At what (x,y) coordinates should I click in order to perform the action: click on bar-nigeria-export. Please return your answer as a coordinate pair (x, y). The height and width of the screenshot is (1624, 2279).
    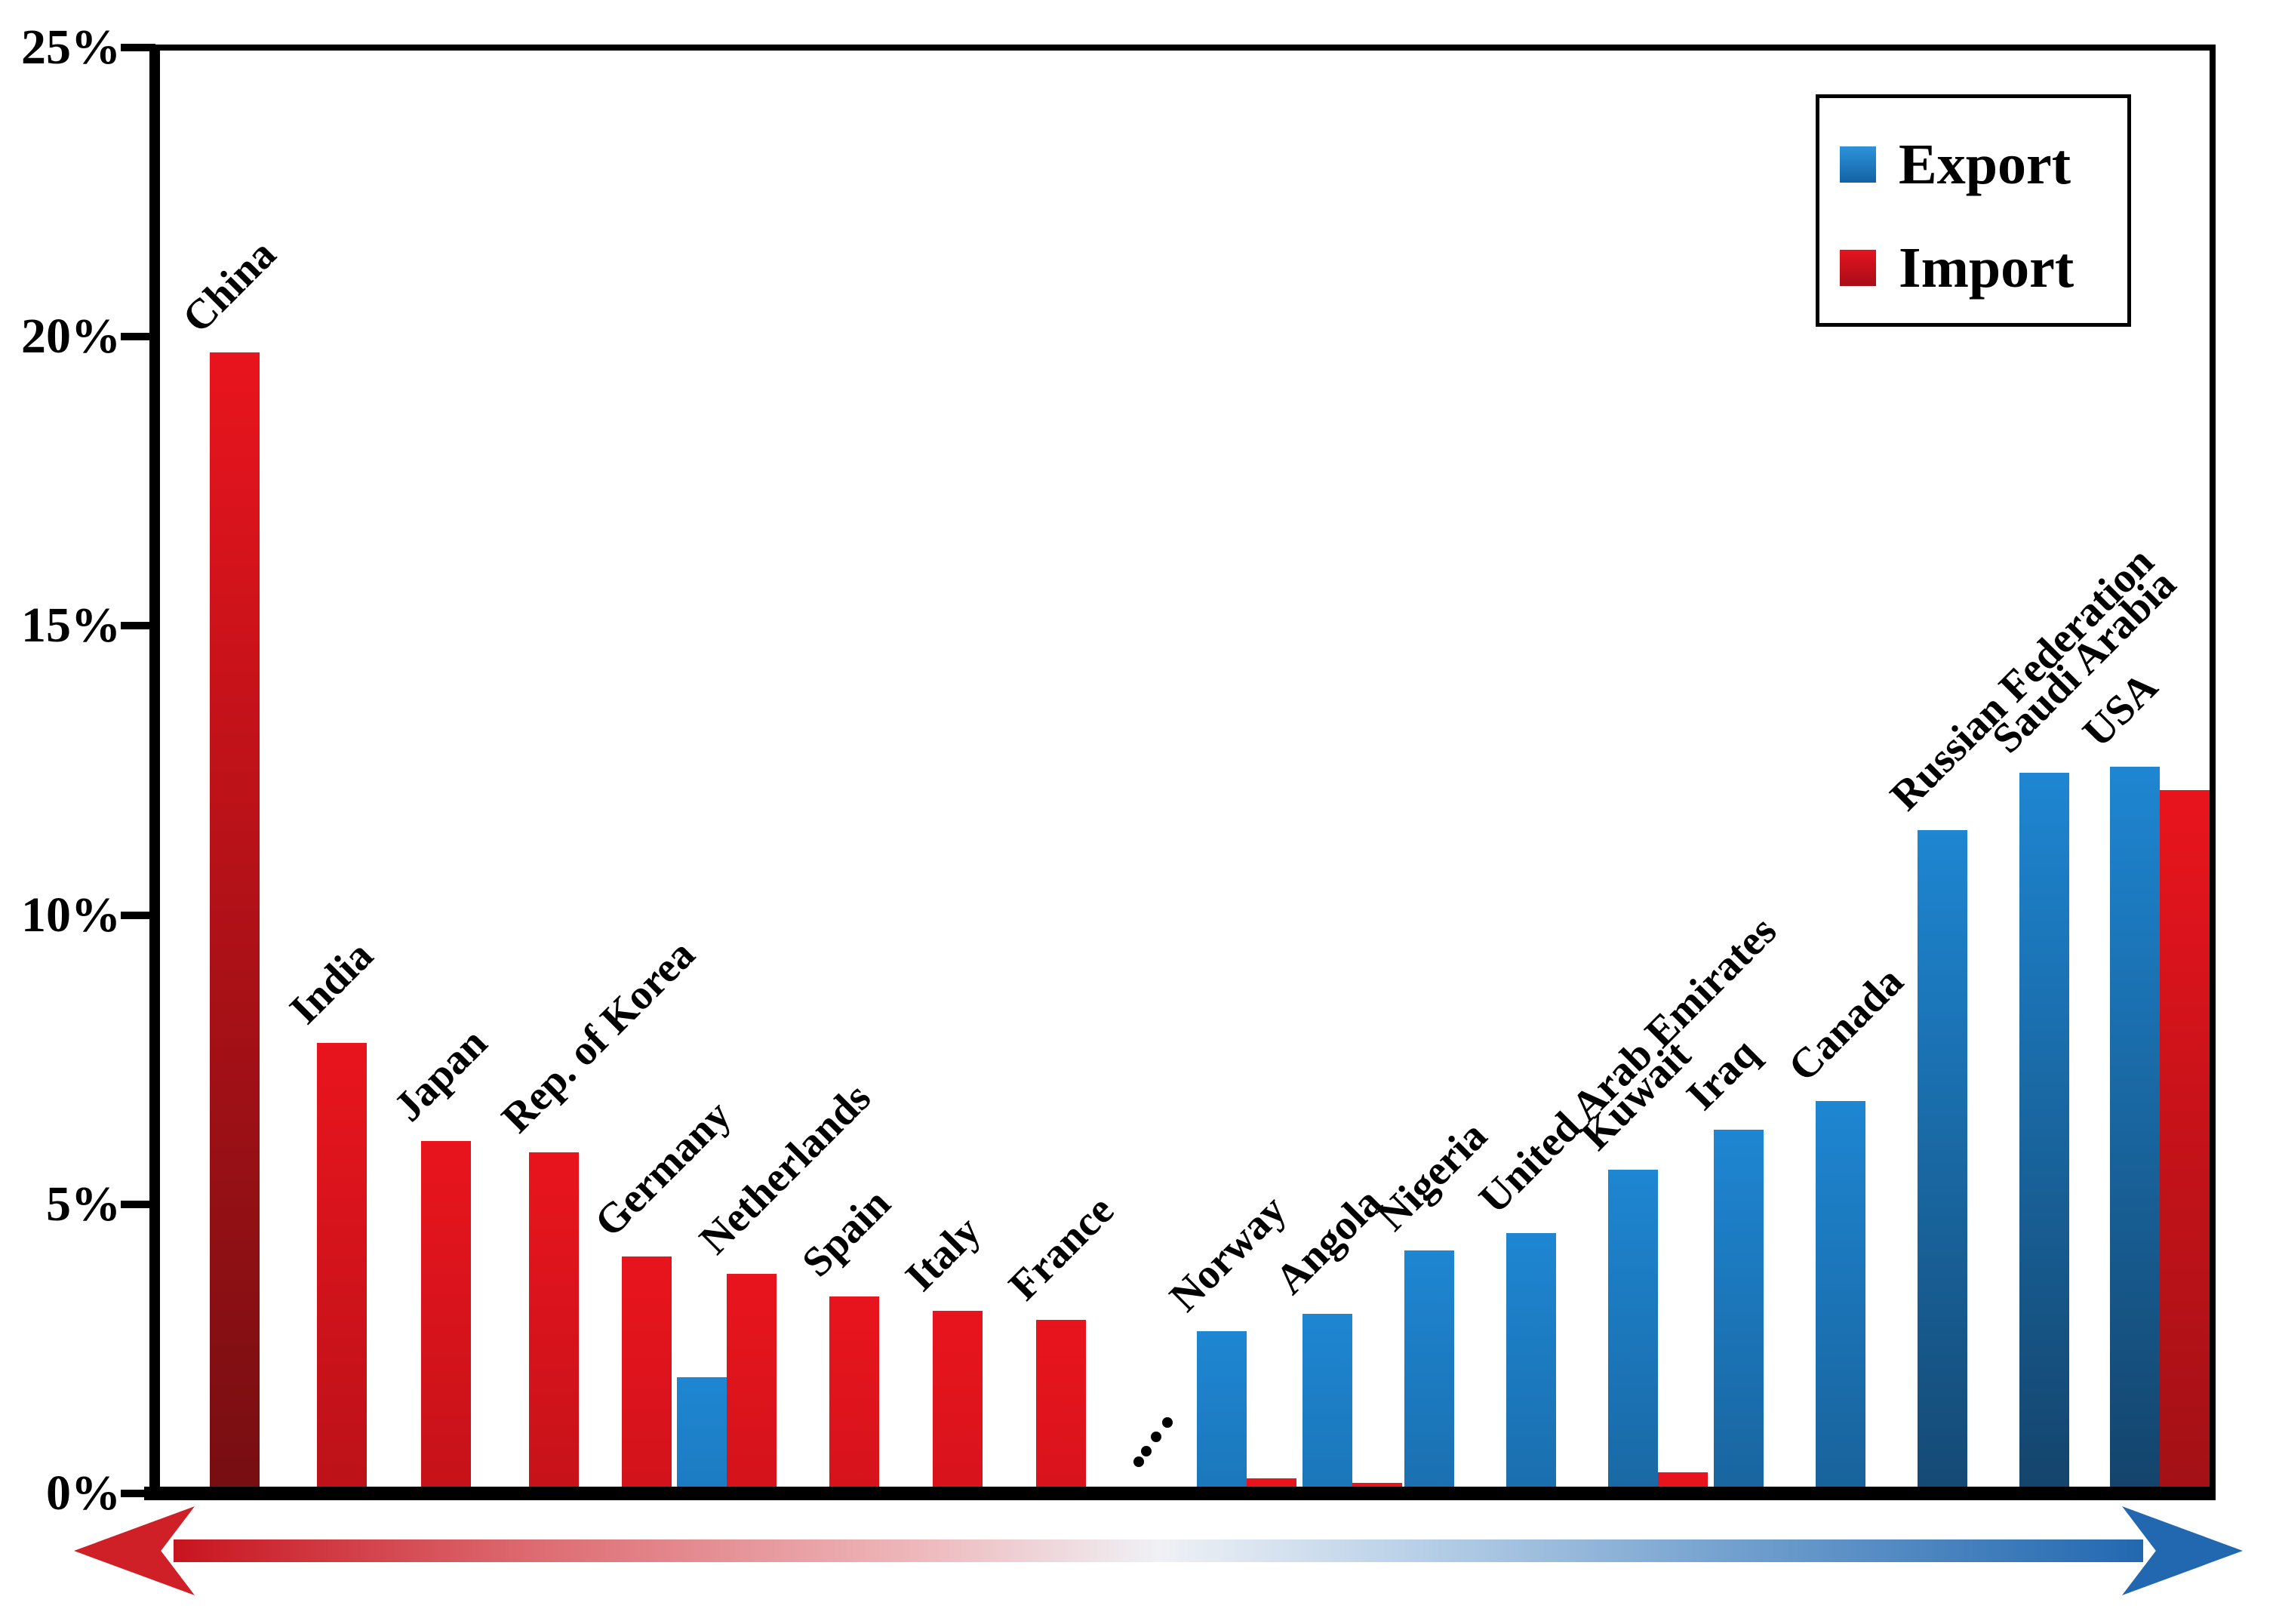
    Looking at the image, I should click on (1429, 1368).